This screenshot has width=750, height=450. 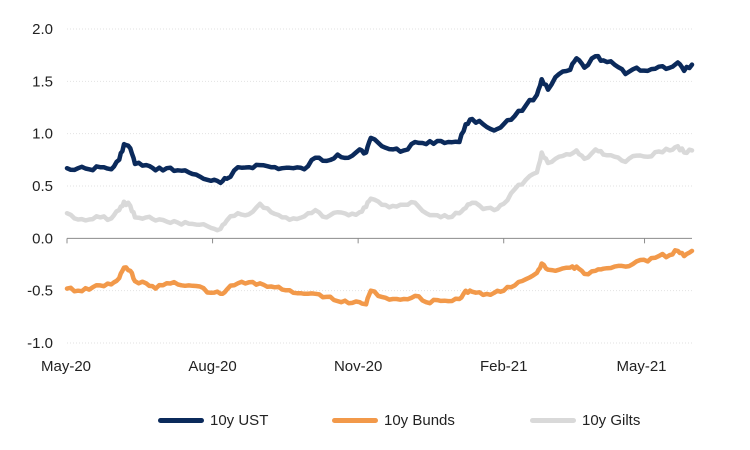 I want to click on y-axis-tick-labels: 2.0 1.5 1.0 0.5 0.0 -0.5 -1.0, so click(x=40, y=186).